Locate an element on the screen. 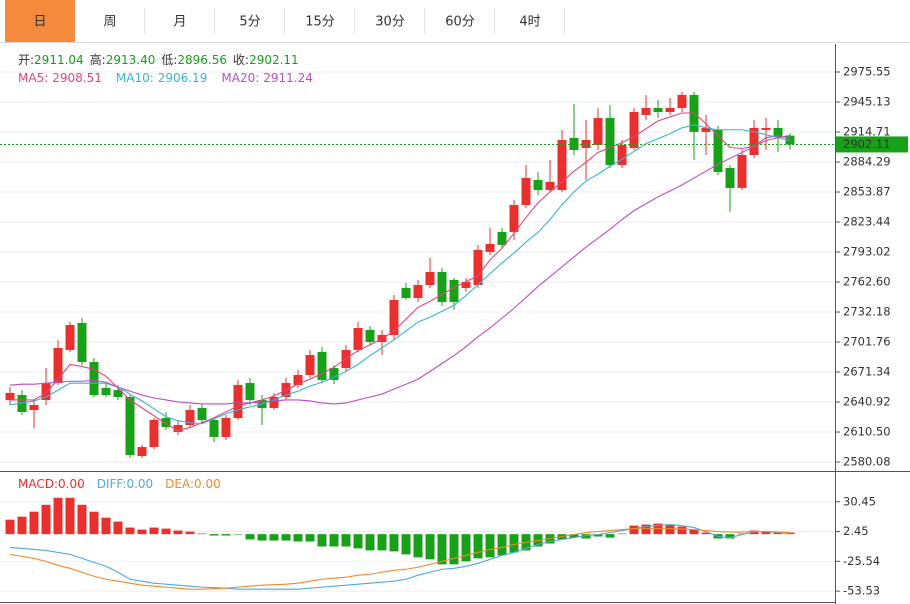 Image resolution: width=910 pixels, height=604 pixels. tab-label: 日 is located at coordinates (39, 22).